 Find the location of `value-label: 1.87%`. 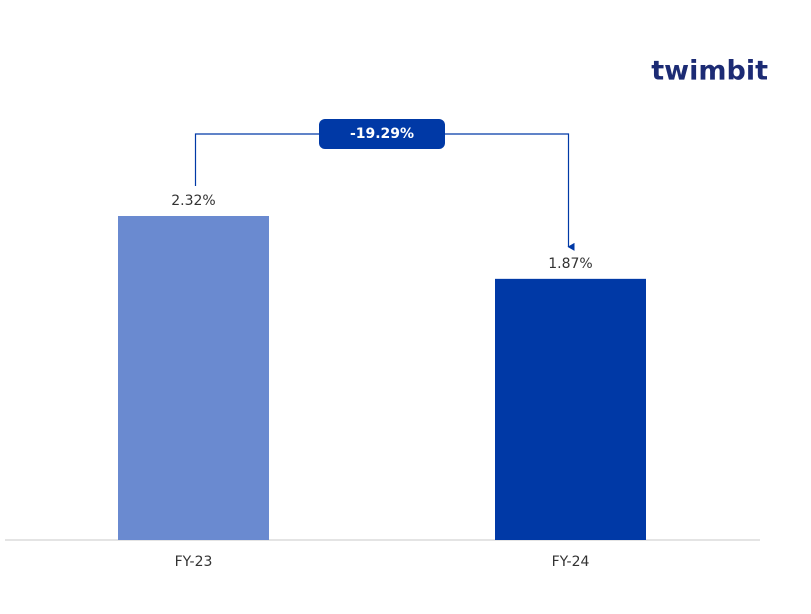

value-label: 1.87% is located at coordinates (570, 264).